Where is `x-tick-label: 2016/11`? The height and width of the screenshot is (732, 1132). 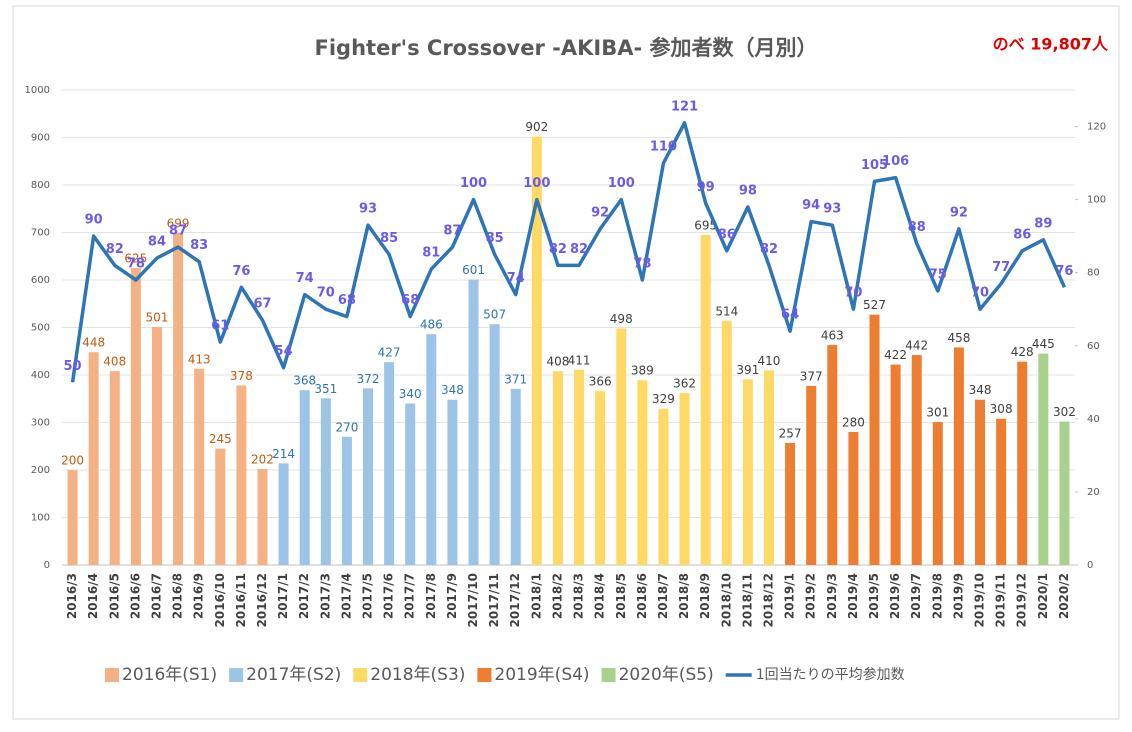
x-tick-label: 2016/11 is located at coordinates (241, 600).